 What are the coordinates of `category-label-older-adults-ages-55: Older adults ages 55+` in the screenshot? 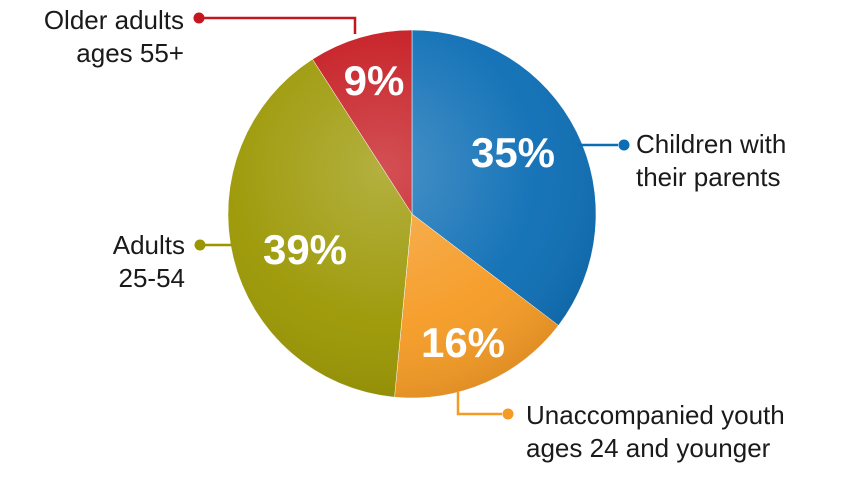 It's located at (114, 36).